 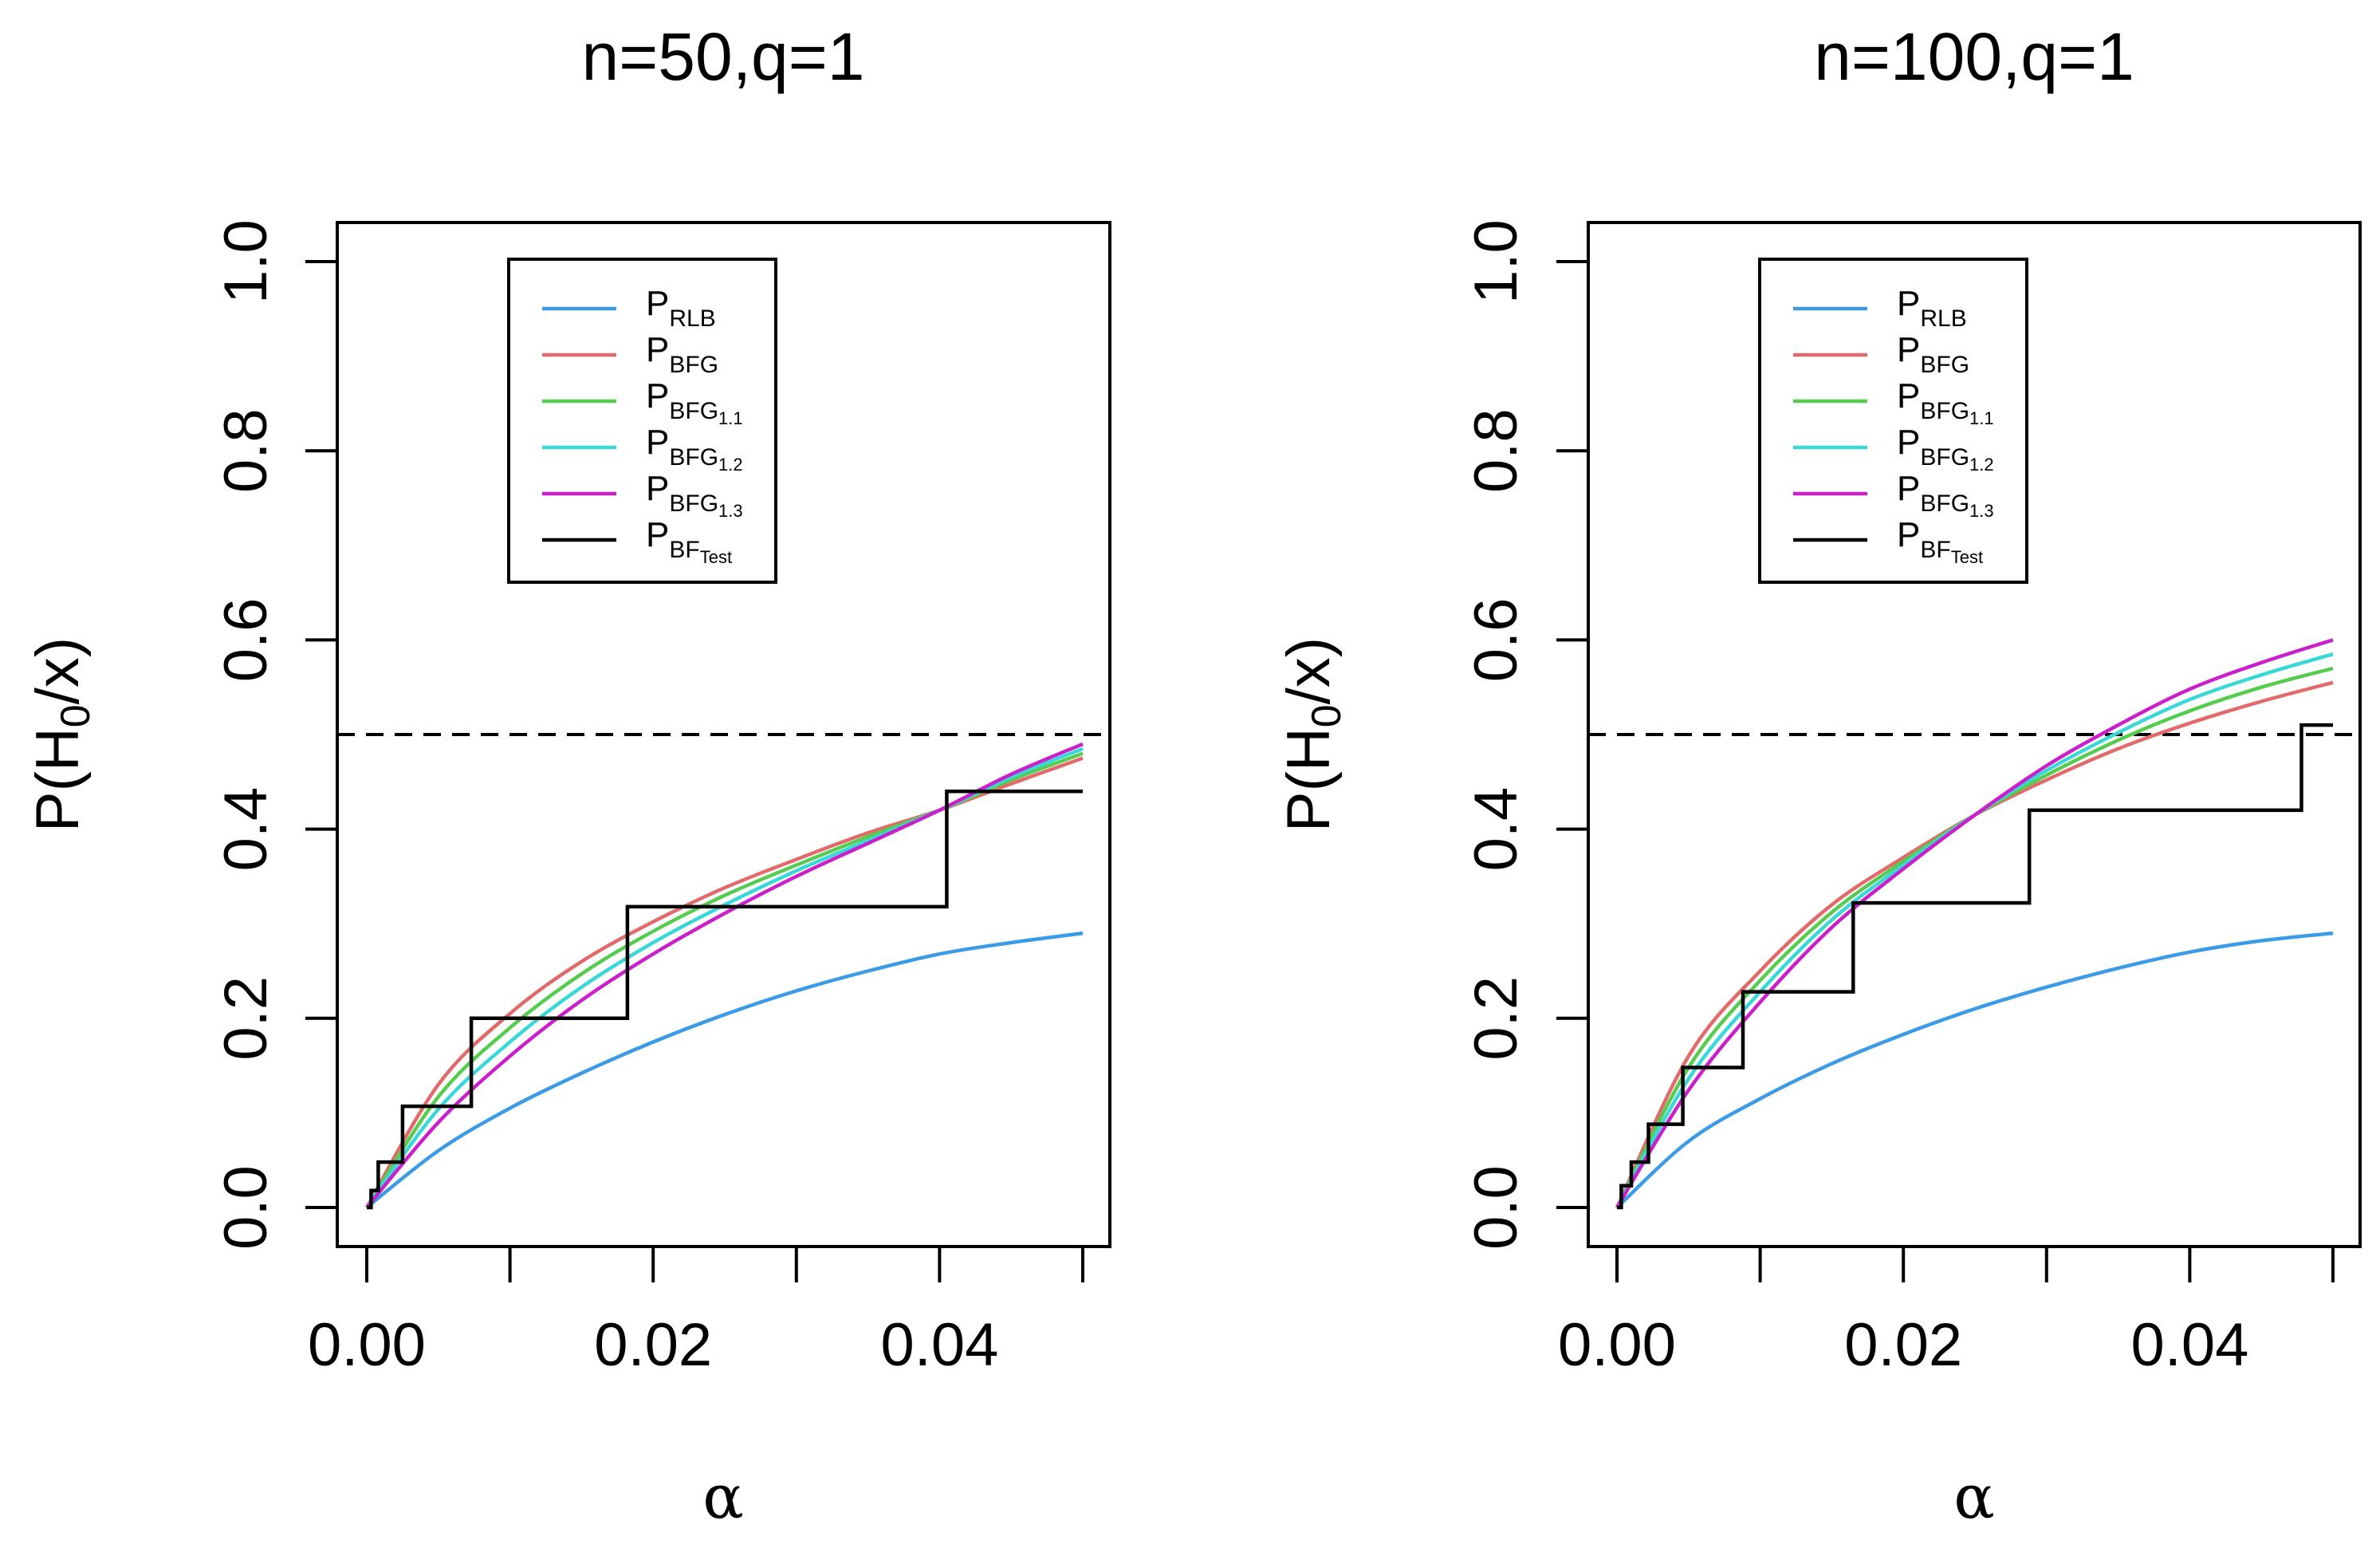 I want to click on series-line-p-bfg, so click(x=724, y=982).